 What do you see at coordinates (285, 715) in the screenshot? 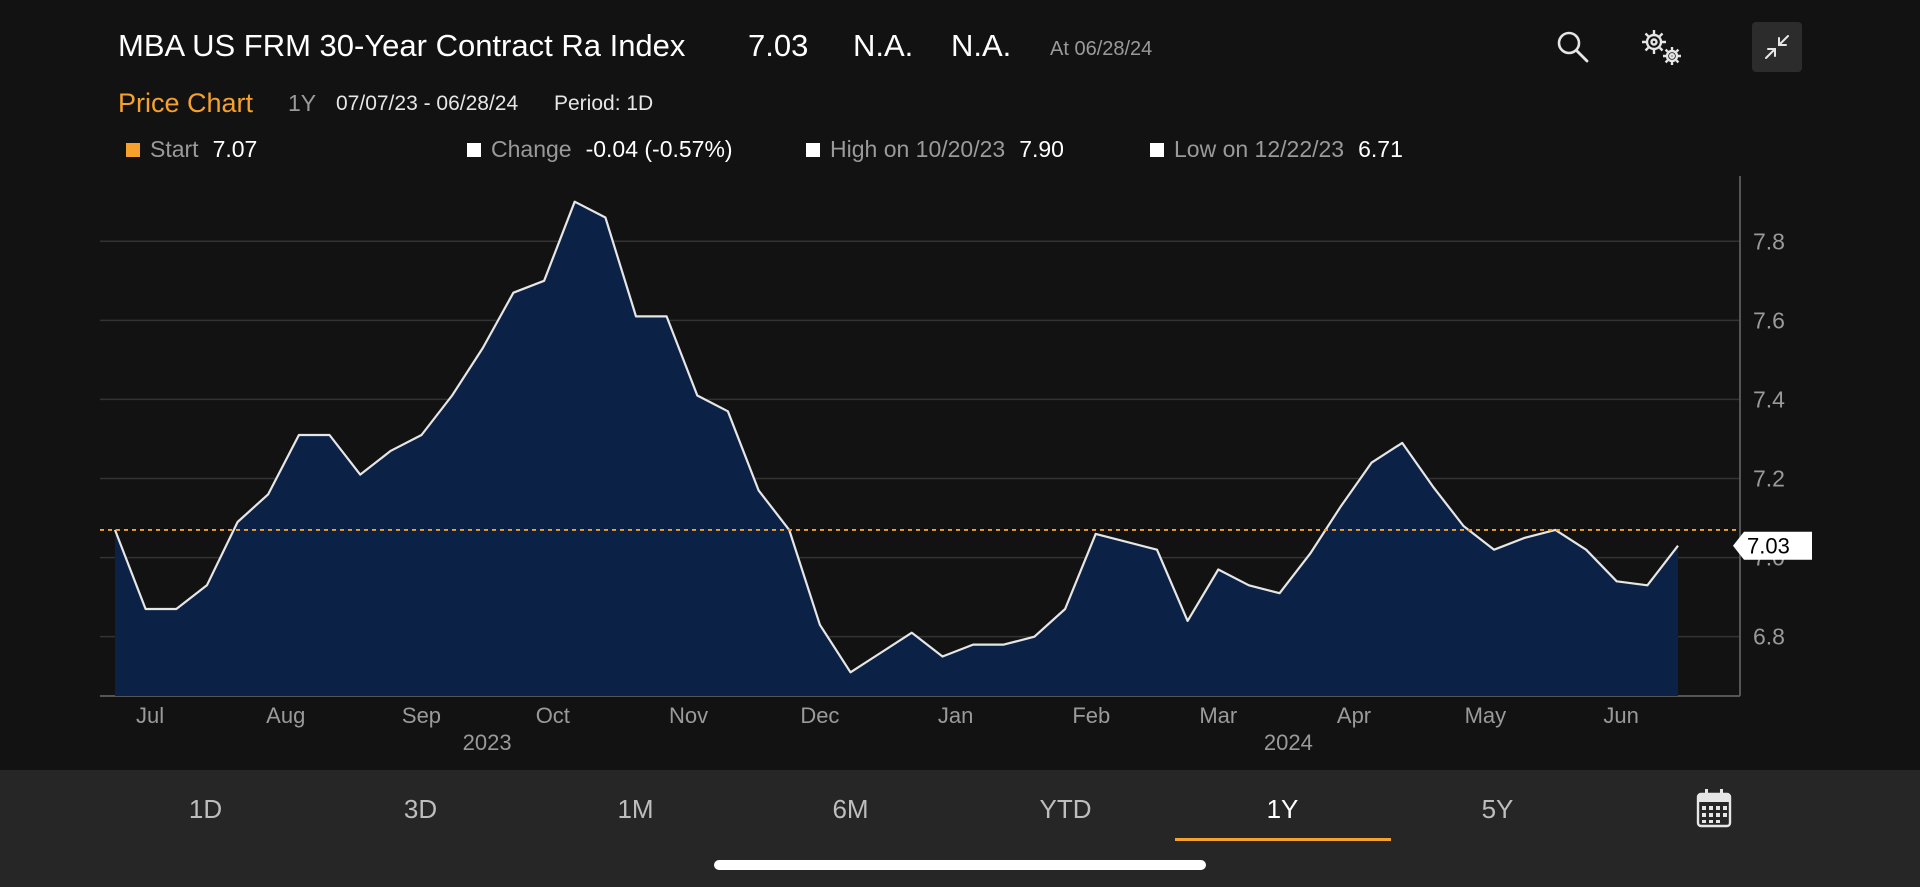
I see `x-tick-label-aug: Aug` at bounding box center [285, 715].